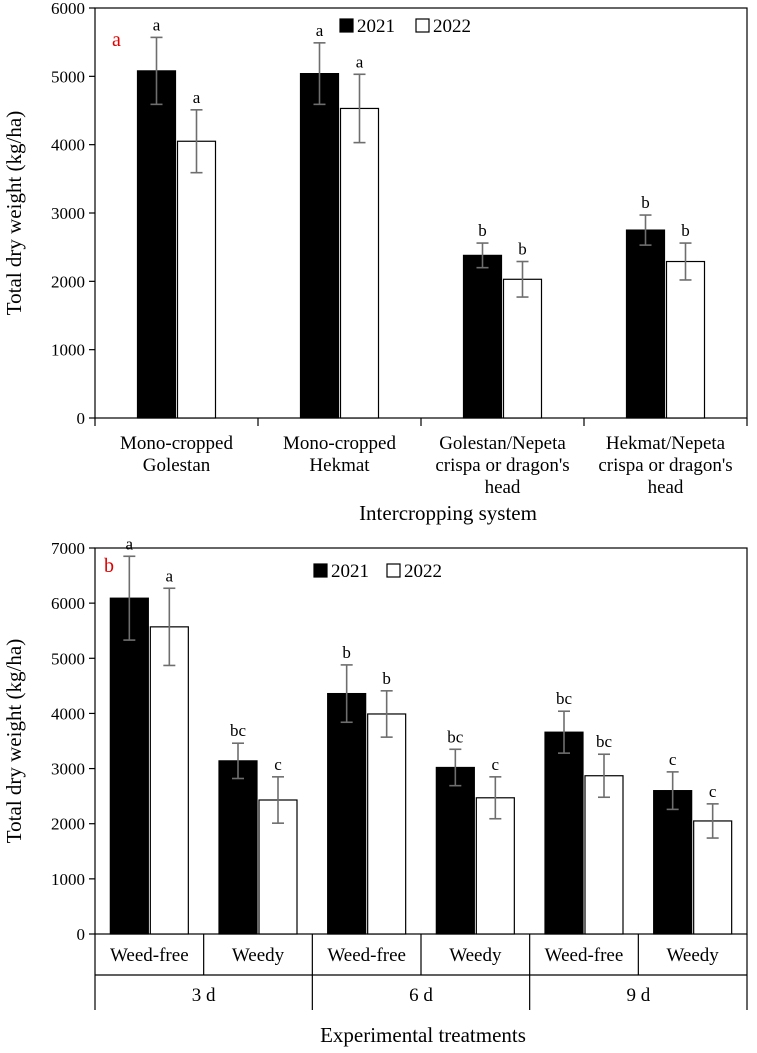 The width and height of the screenshot is (757, 1053). I want to click on panel-label: a, so click(116, 40).